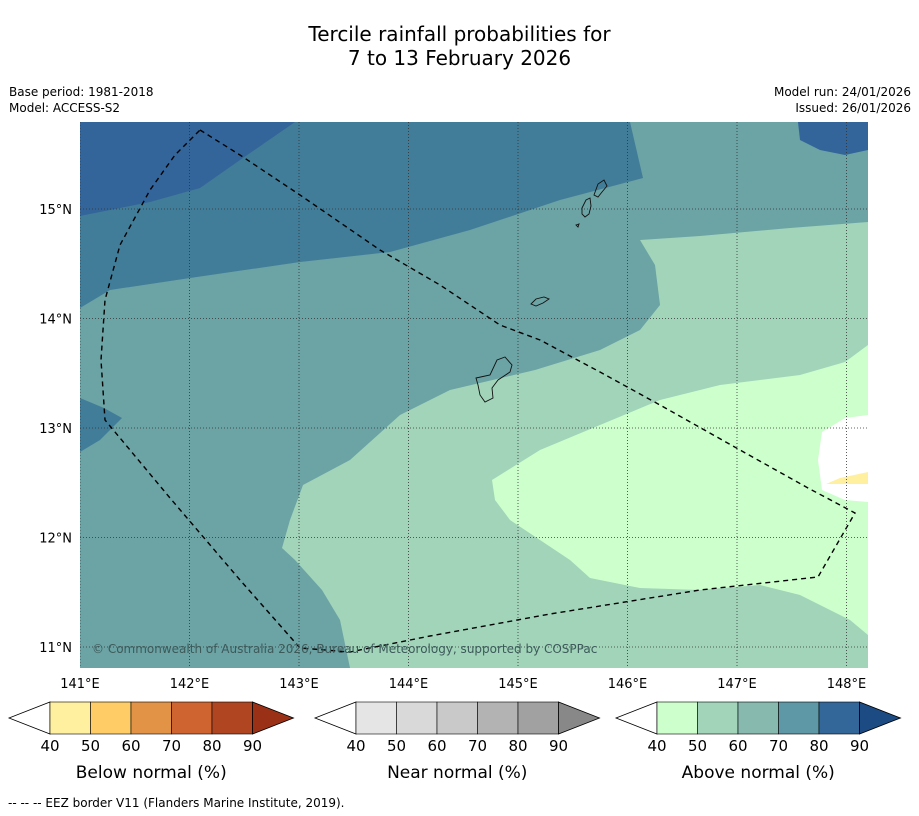 The width and height of the screenshot is (919, 816). I want to click on islands, so click(541, 291).